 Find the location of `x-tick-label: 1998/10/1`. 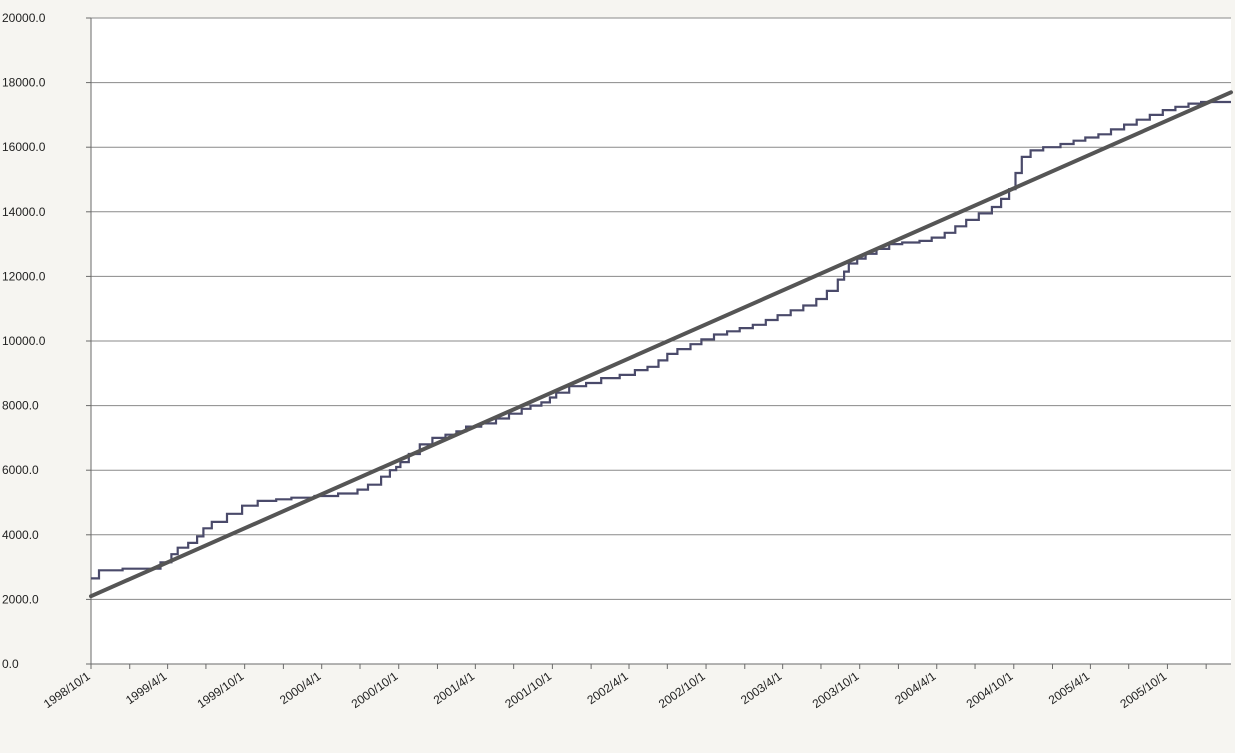

x-tick-label: 1998/10/1 is located at coordinates (67, 690).